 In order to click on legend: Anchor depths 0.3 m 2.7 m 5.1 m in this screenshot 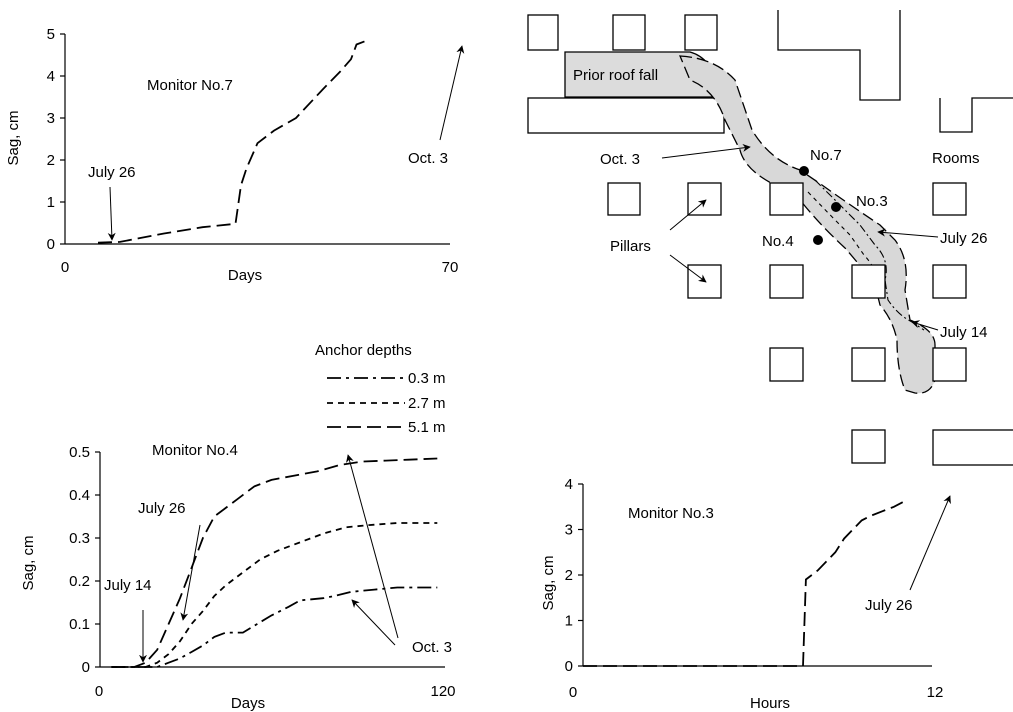, I will do `click(380, 389)`.